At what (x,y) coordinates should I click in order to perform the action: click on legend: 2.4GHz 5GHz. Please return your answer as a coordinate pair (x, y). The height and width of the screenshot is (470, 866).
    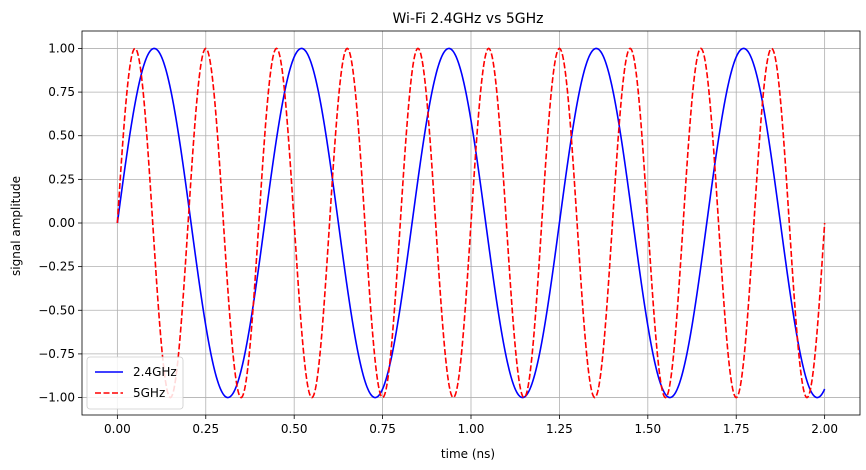
    Looking at the image, I should click on (135, 383).